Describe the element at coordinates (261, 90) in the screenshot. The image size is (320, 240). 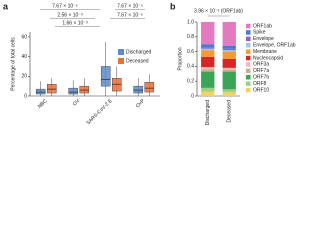
I see `legend-label: ORF10` at that location.